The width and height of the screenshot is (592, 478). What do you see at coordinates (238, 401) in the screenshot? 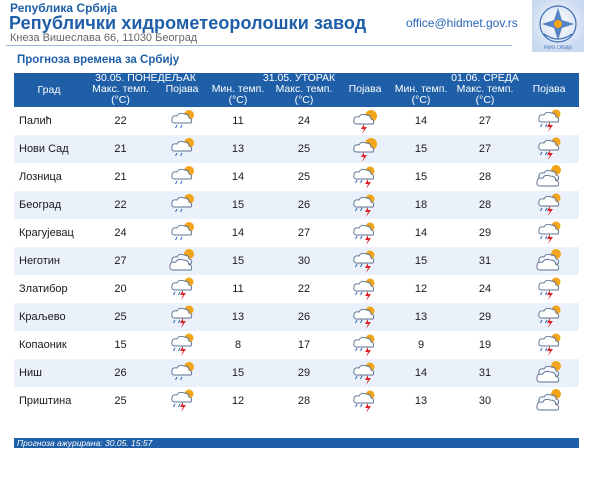
I see `min-temp-cell: 12` at bounding box center [238, 401].